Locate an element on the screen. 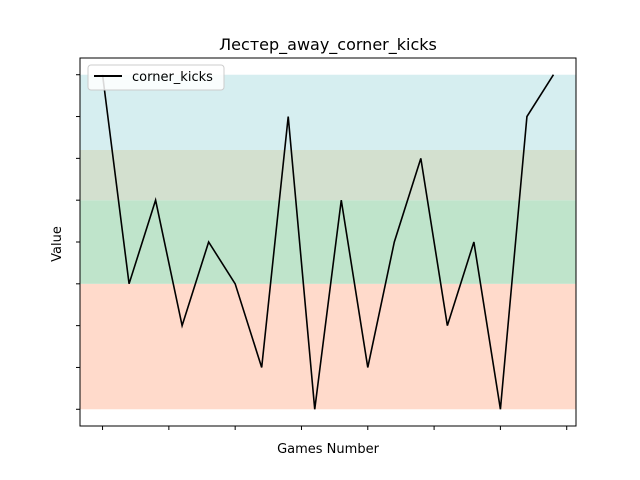 The image size is (640, 480). legend: corner_kicks is located at coordinates (156, 77).